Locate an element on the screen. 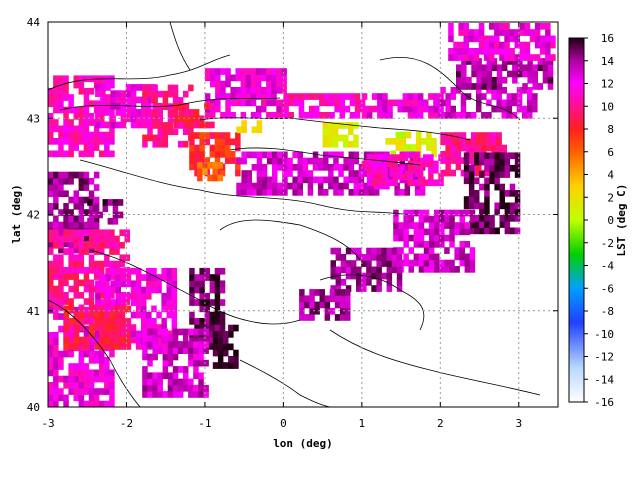 This screenshot has width=640, height=480. colorbar-tick-label: -2 is located at coordinates (607, 243).